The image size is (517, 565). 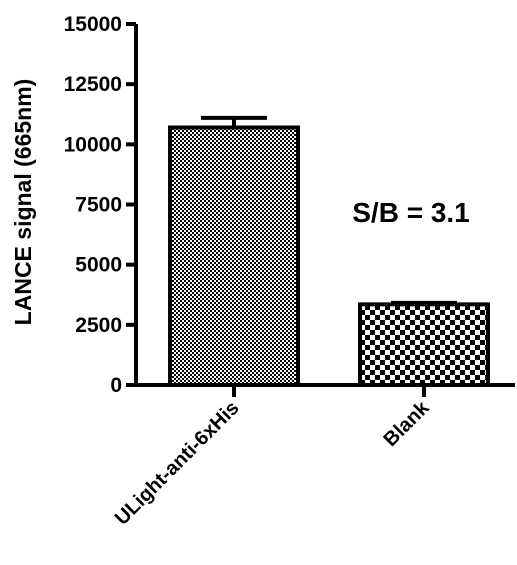 What do you see at coordinates (93, 84) in the screenshot?
I see `y-tick-label: 12500` at bounding box center [93, 84].